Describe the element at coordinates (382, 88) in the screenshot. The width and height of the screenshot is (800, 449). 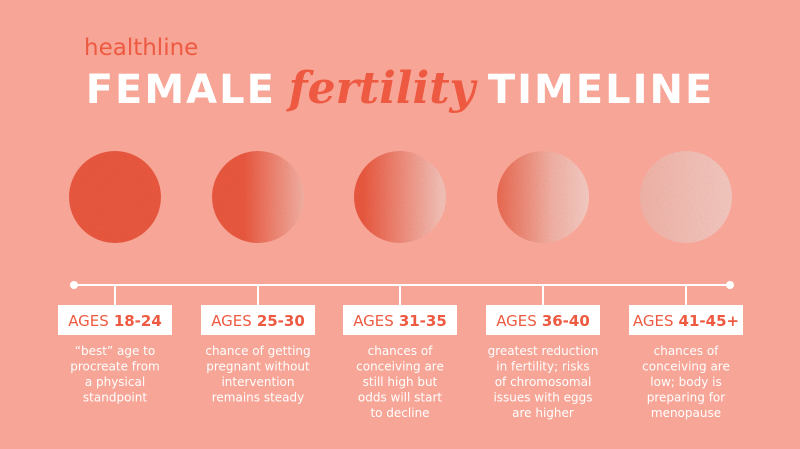
I see `title-part: fertility` at that location.